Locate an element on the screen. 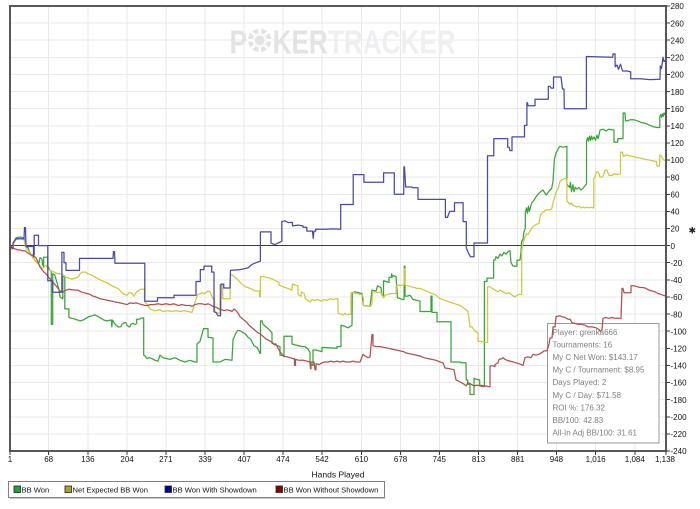 The width and height of the screenshot is (700, 509). svg-text: 948 is located at coordinates (557, 459).